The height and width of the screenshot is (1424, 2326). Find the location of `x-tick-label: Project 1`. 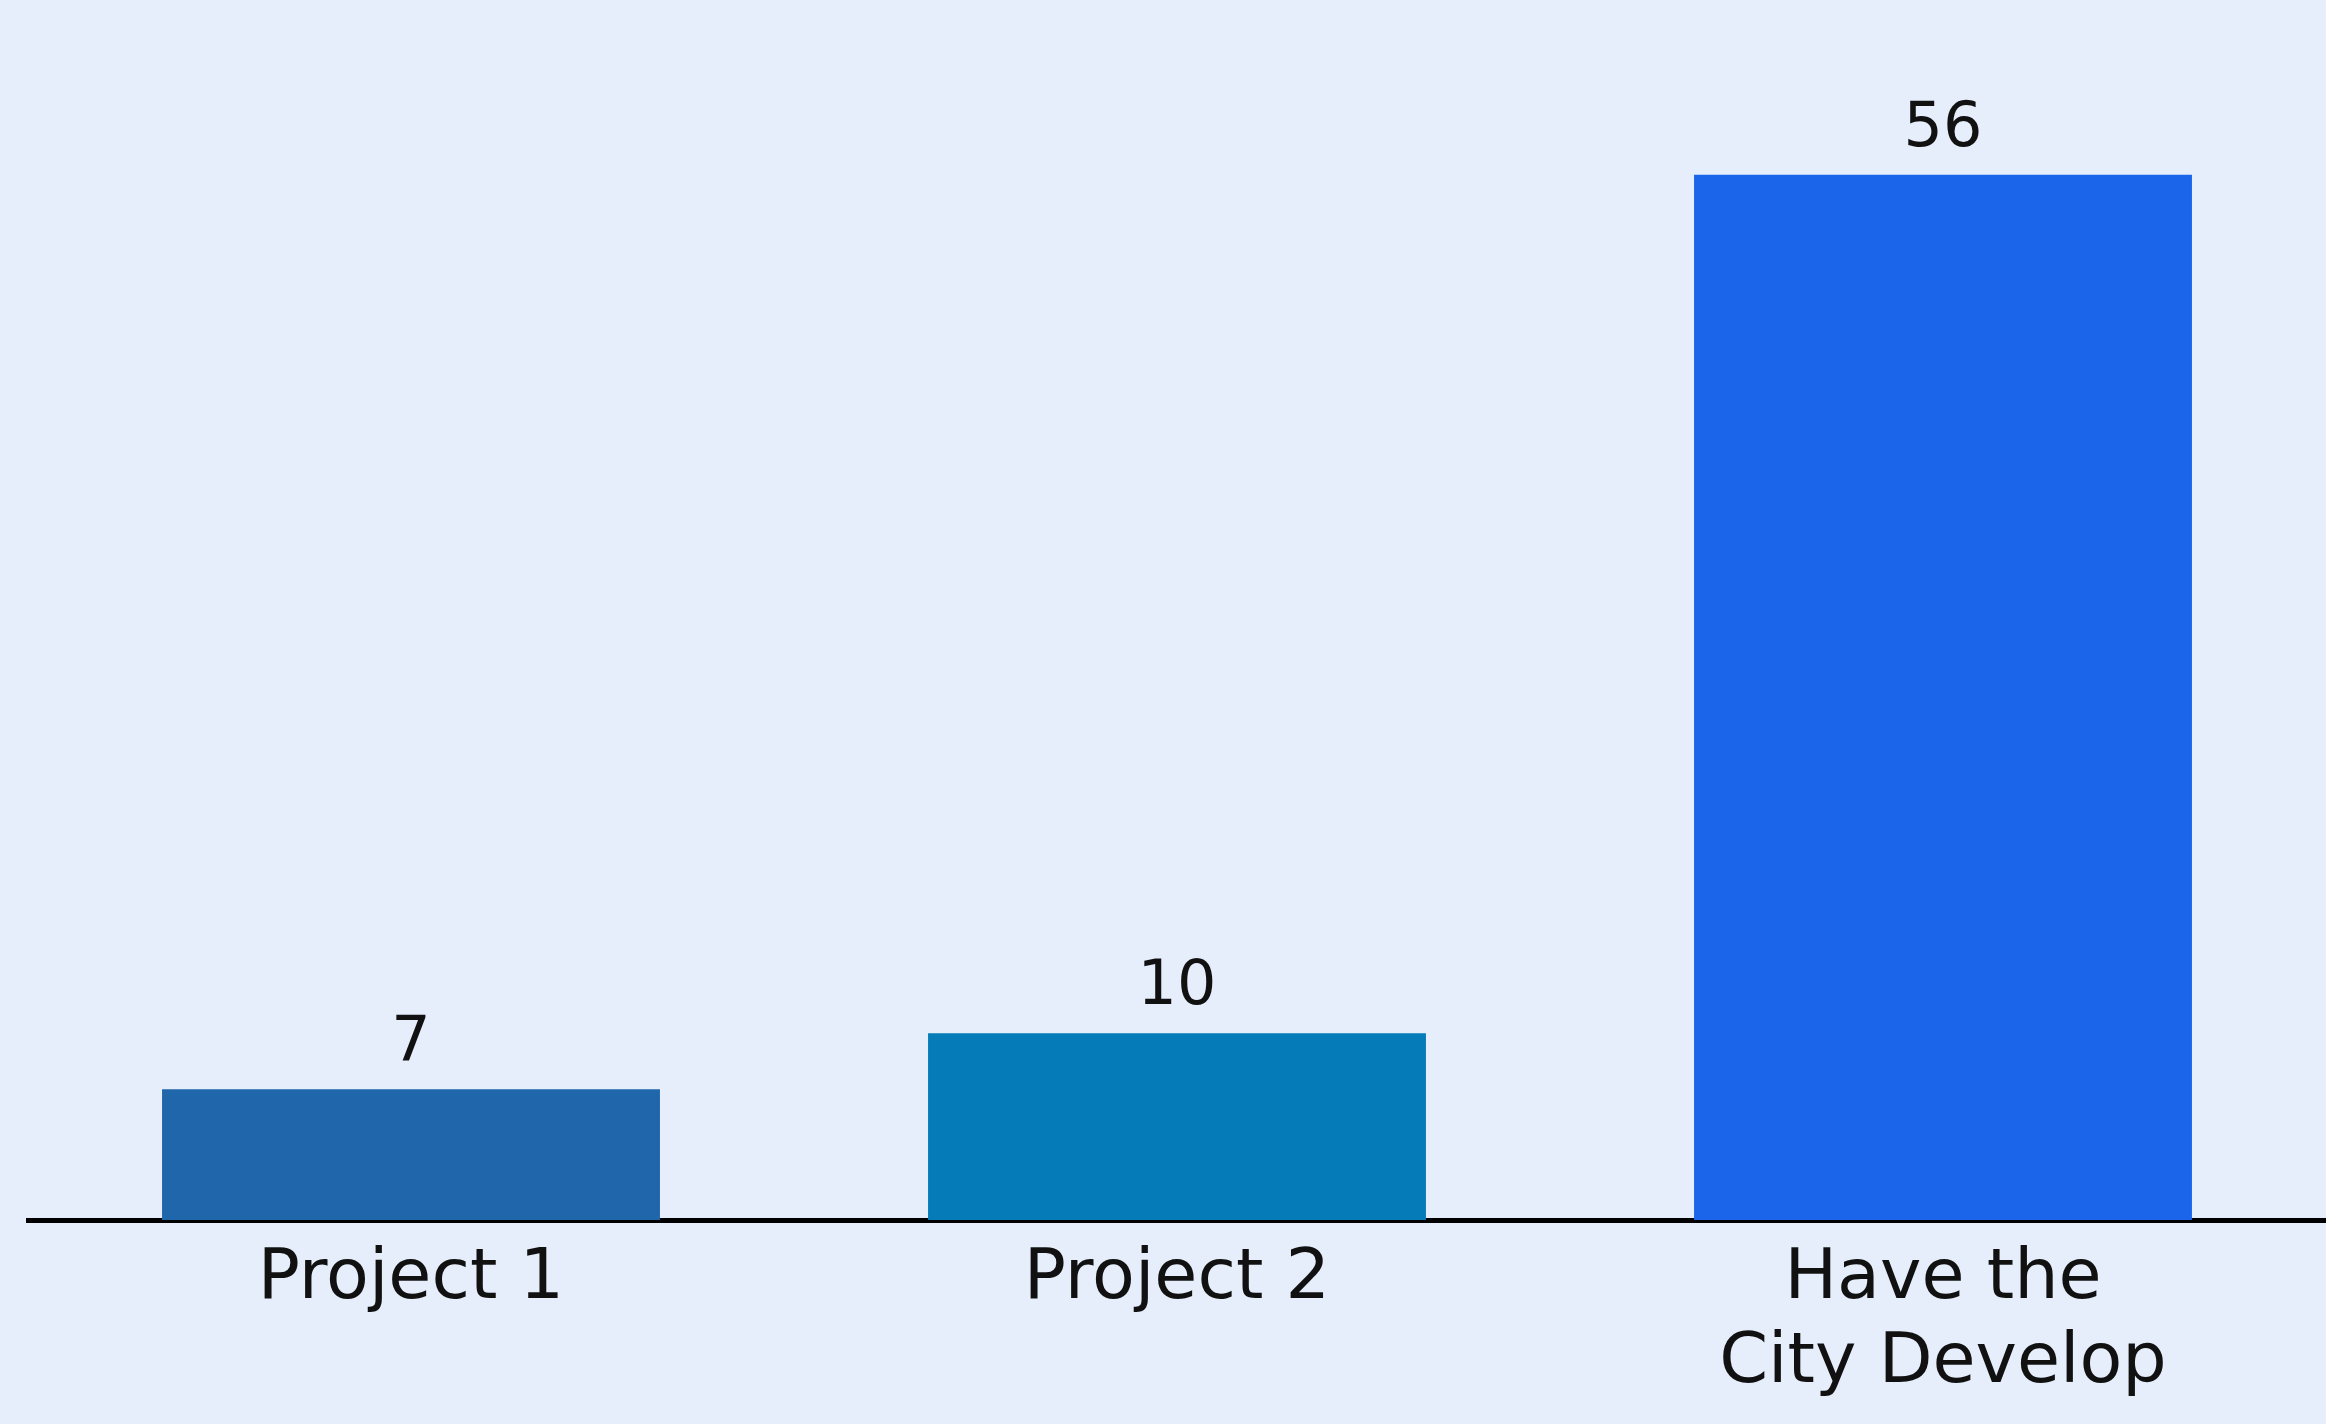

x-tick-label: Project 1 is located at coordinates (411, 1274).